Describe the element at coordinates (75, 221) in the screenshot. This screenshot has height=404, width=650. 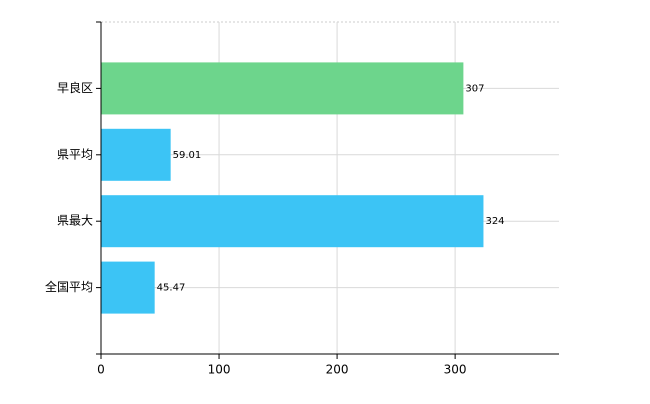
I see `y-tick-label: 県最大` at that location.